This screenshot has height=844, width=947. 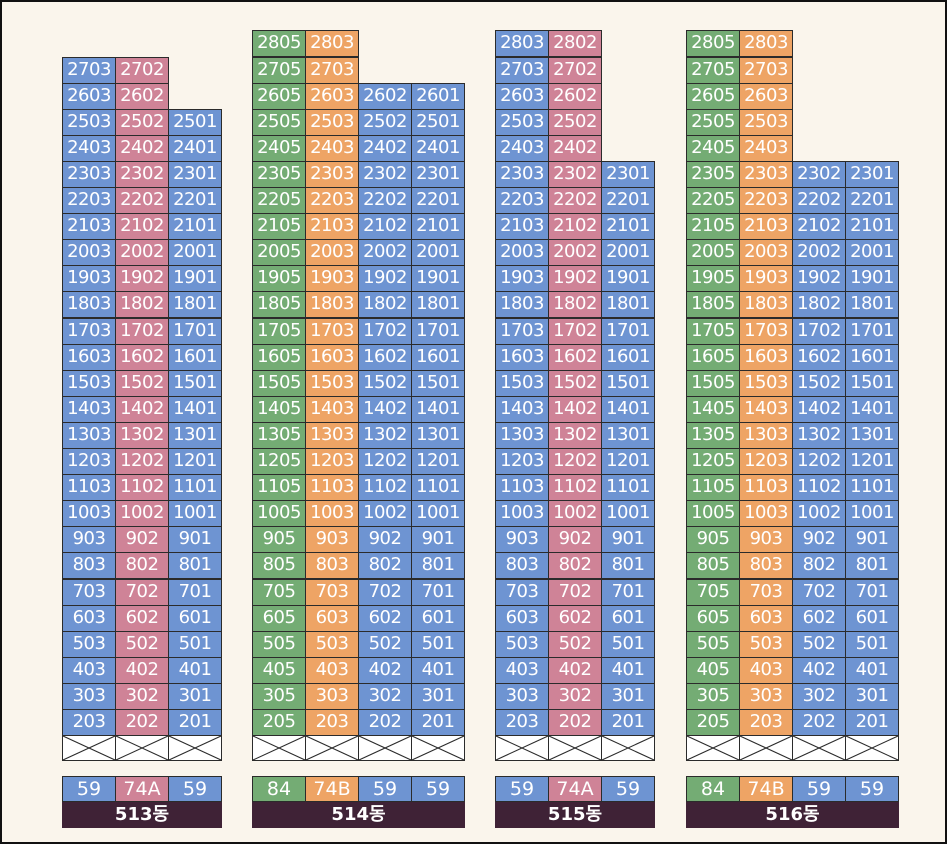 What do you see at coordinates (438, 618) in the screenshot?
I see `unit-cell: 601` at bounding box center [438, 618].